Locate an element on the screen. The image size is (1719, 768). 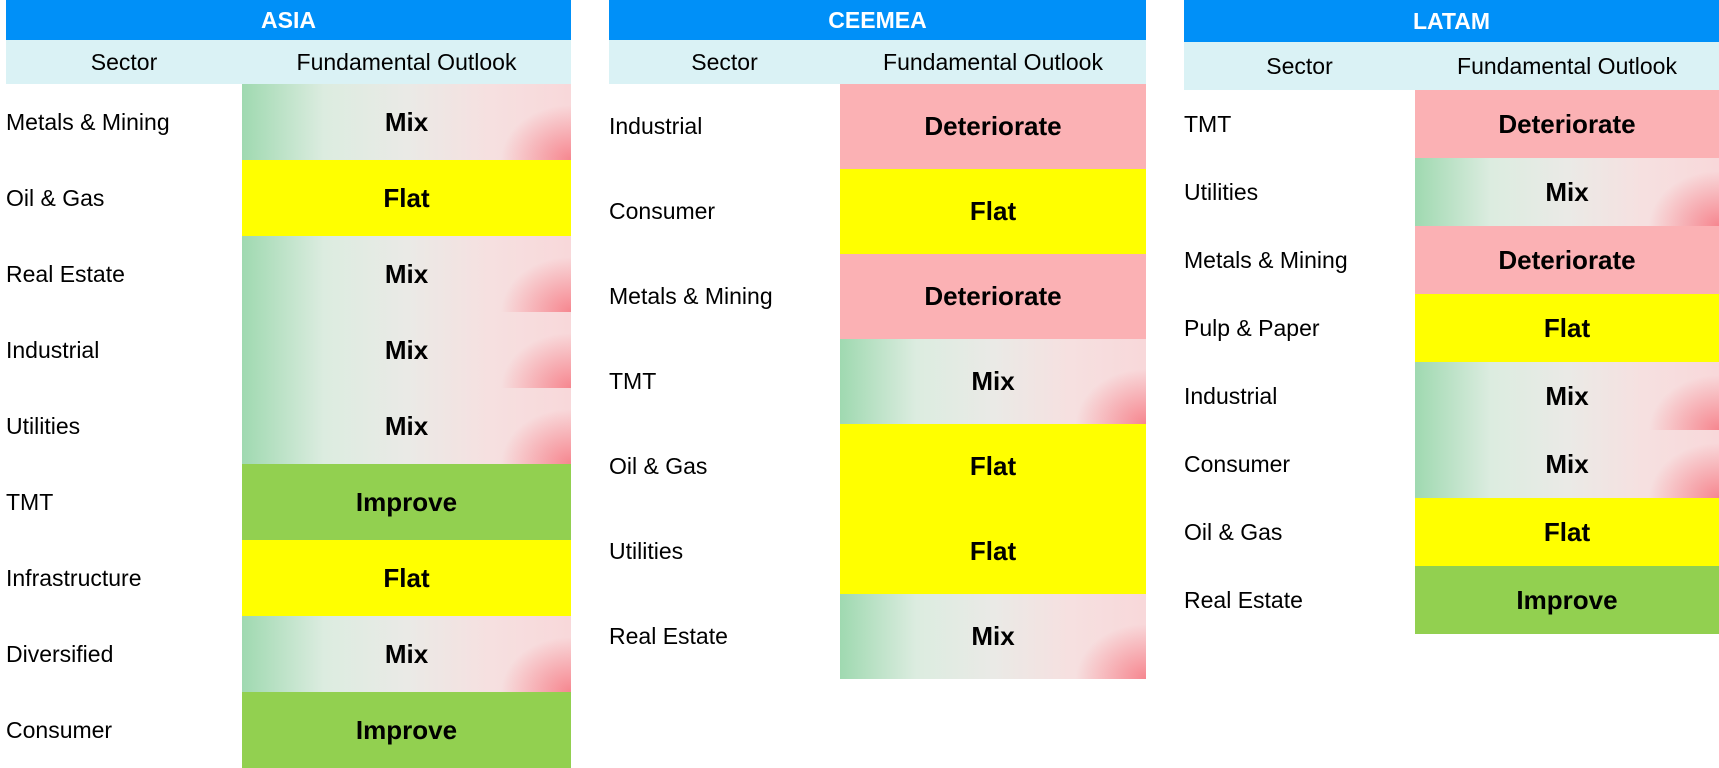
latam-region-title: LATAM is located at coordinates (1451, 21).